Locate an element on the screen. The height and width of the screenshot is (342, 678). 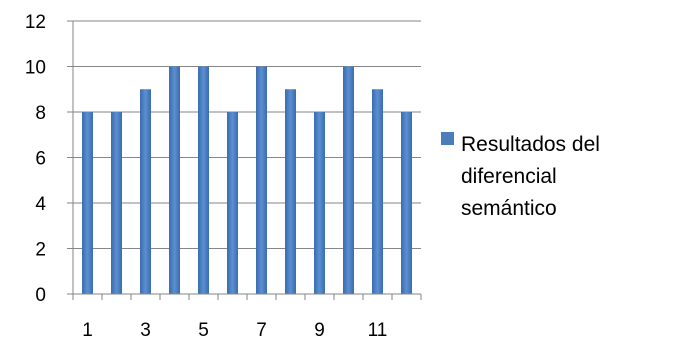
x-tick-label: 5 is located at coordinates (203, 330).